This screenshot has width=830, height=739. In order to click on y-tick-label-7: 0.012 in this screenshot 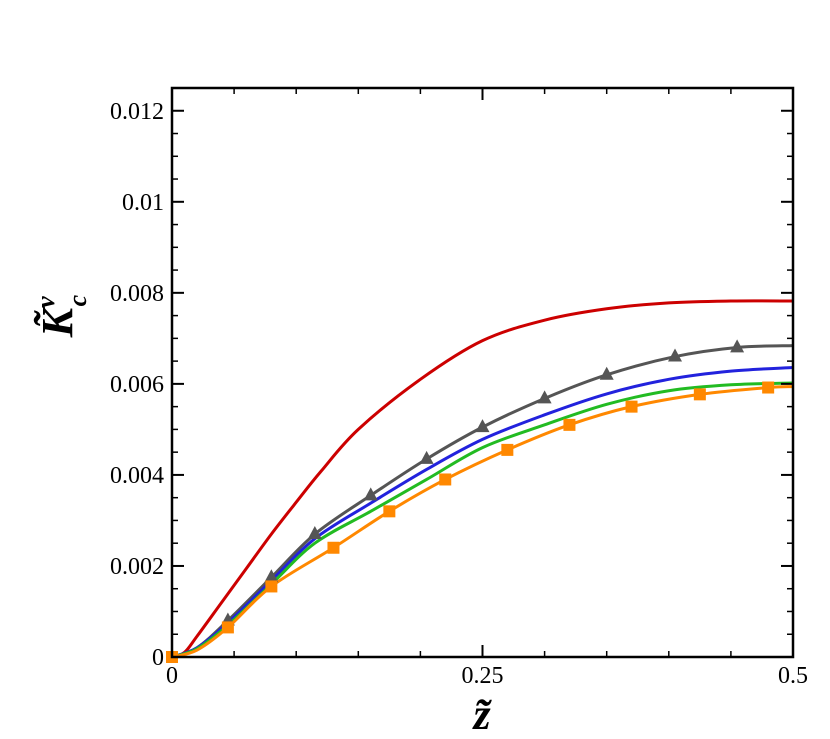, I will do `click(137, 112)`.